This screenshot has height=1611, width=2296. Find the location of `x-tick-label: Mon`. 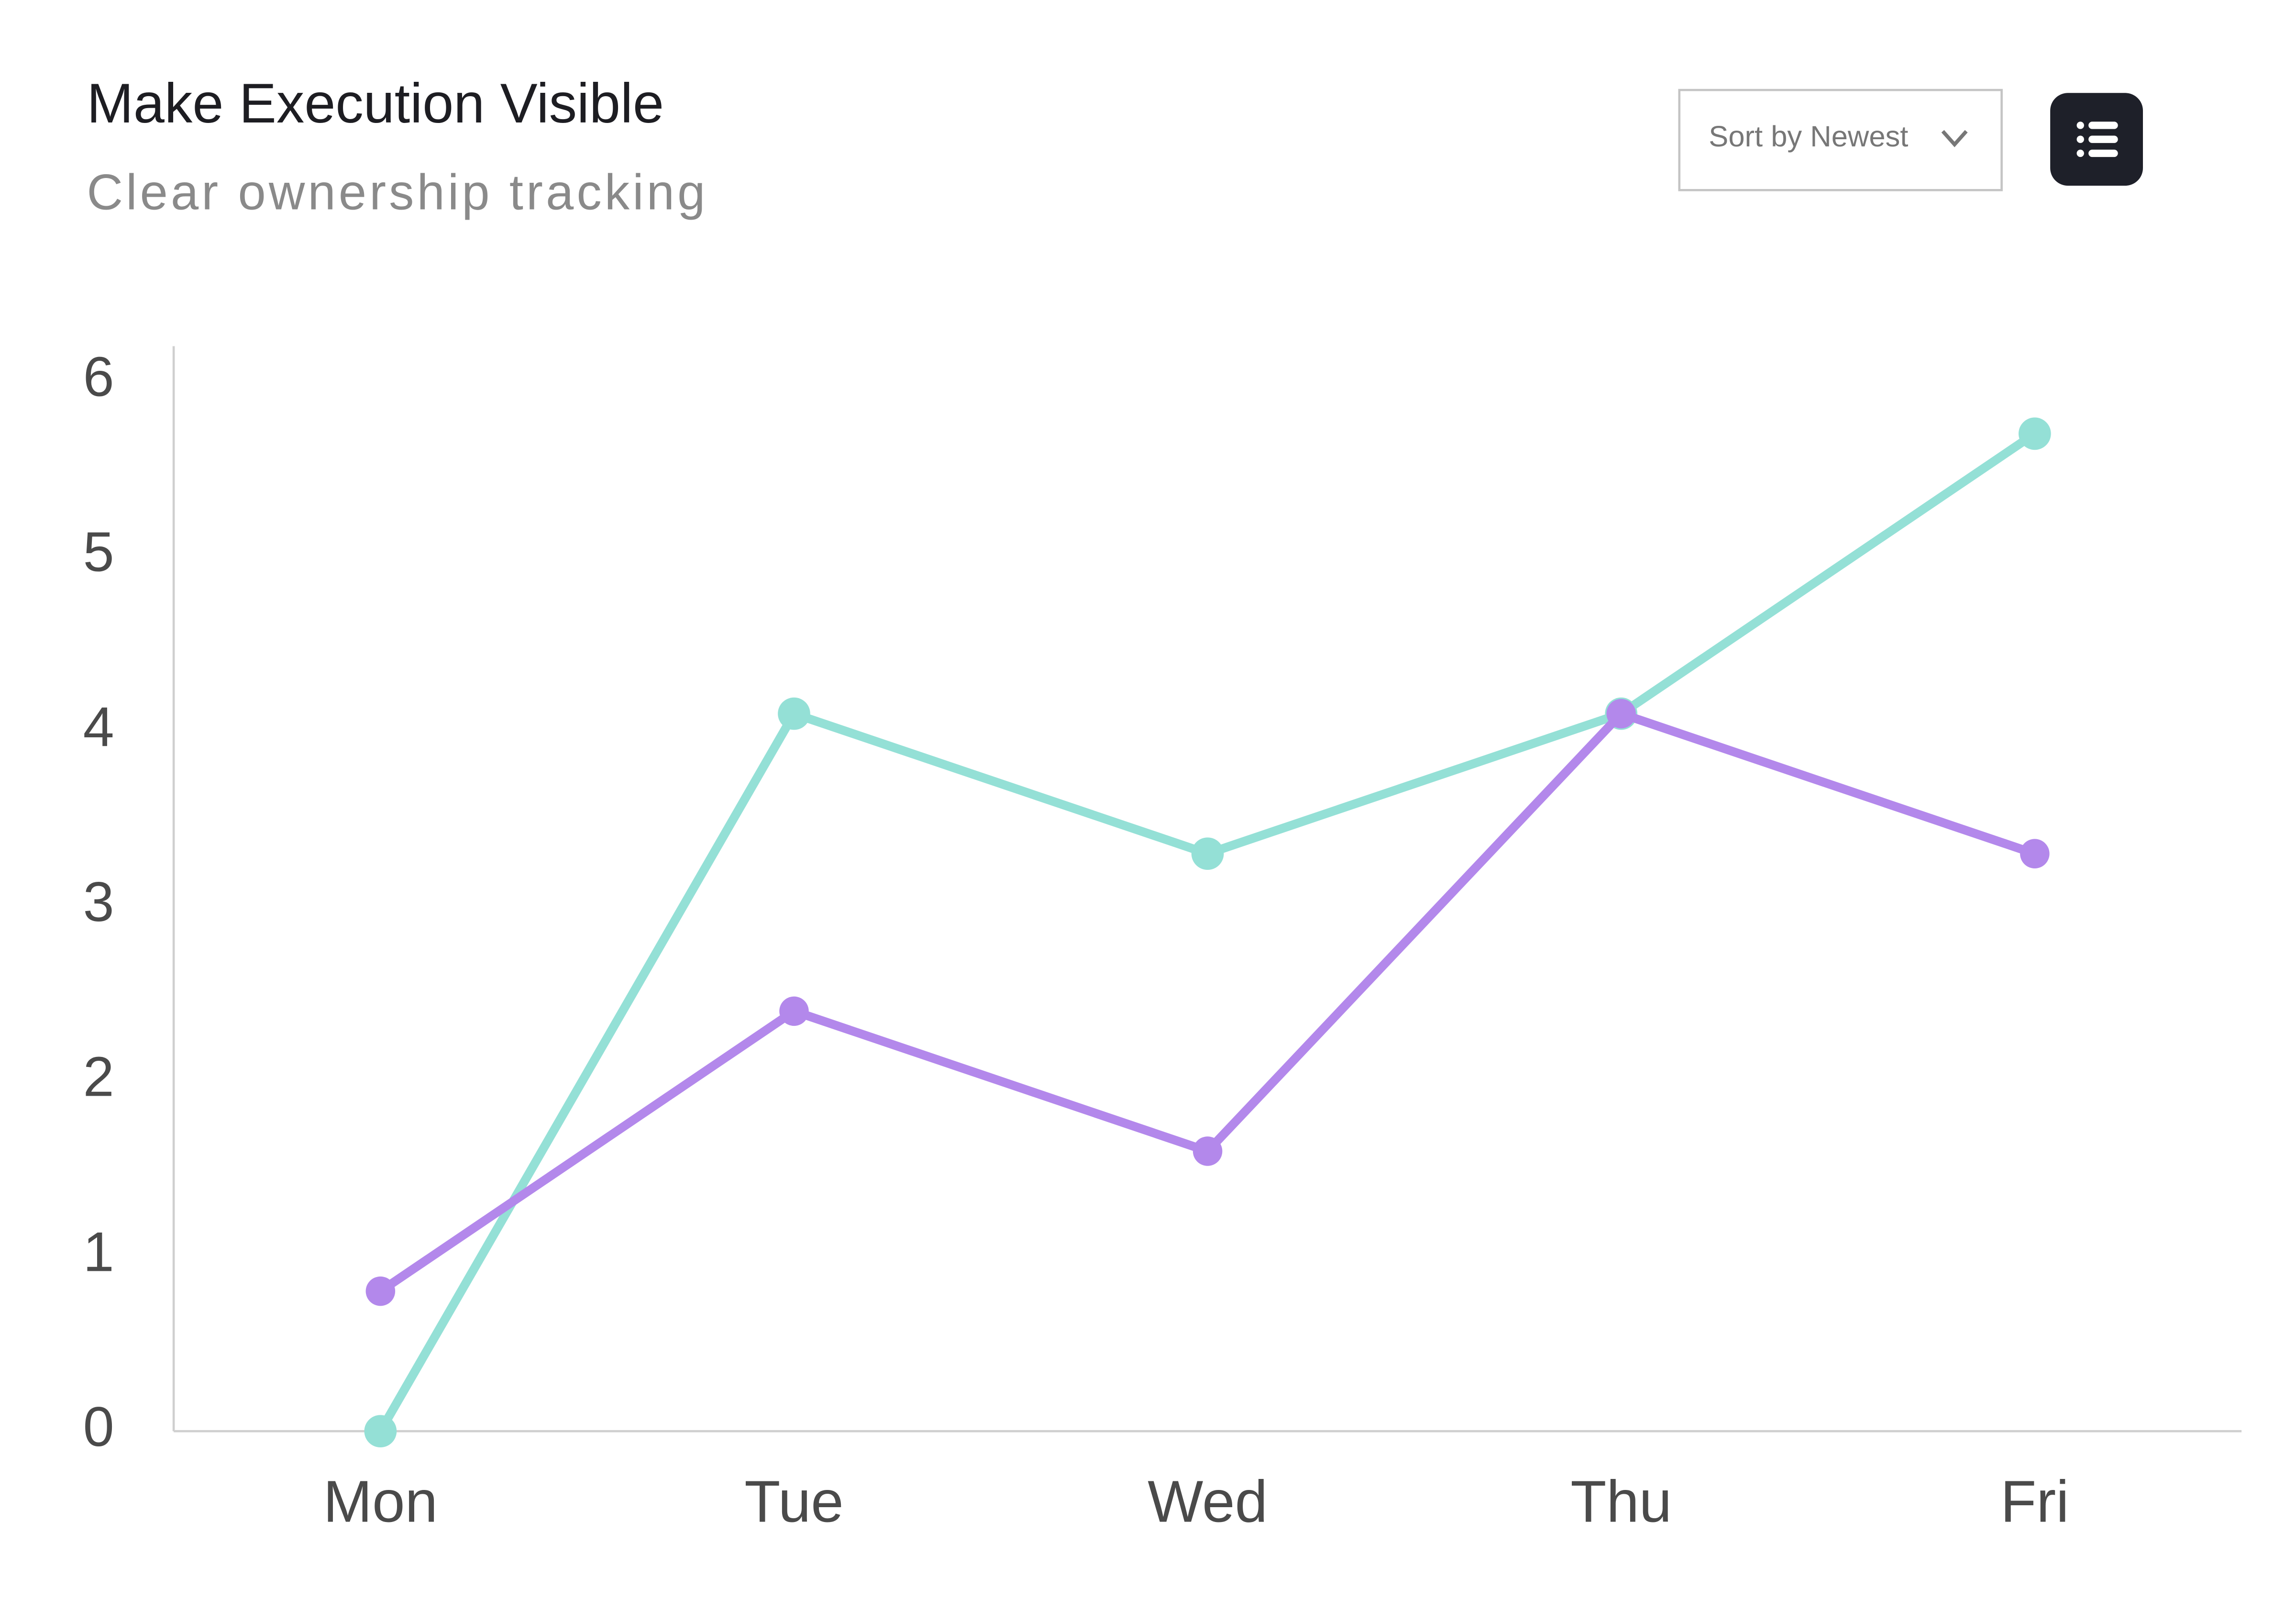

x-tick-label: Mon is located at coordinates (380, 1502).